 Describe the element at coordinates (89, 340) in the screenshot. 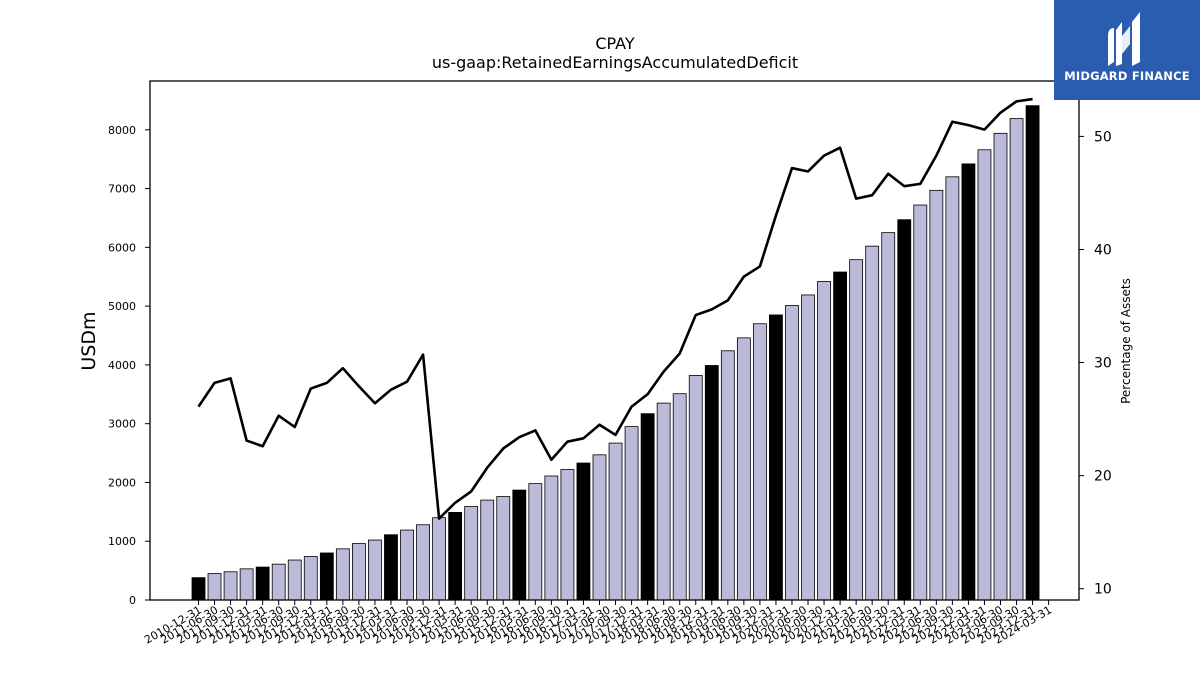

I see `y-axis-label: USDm` at that location.